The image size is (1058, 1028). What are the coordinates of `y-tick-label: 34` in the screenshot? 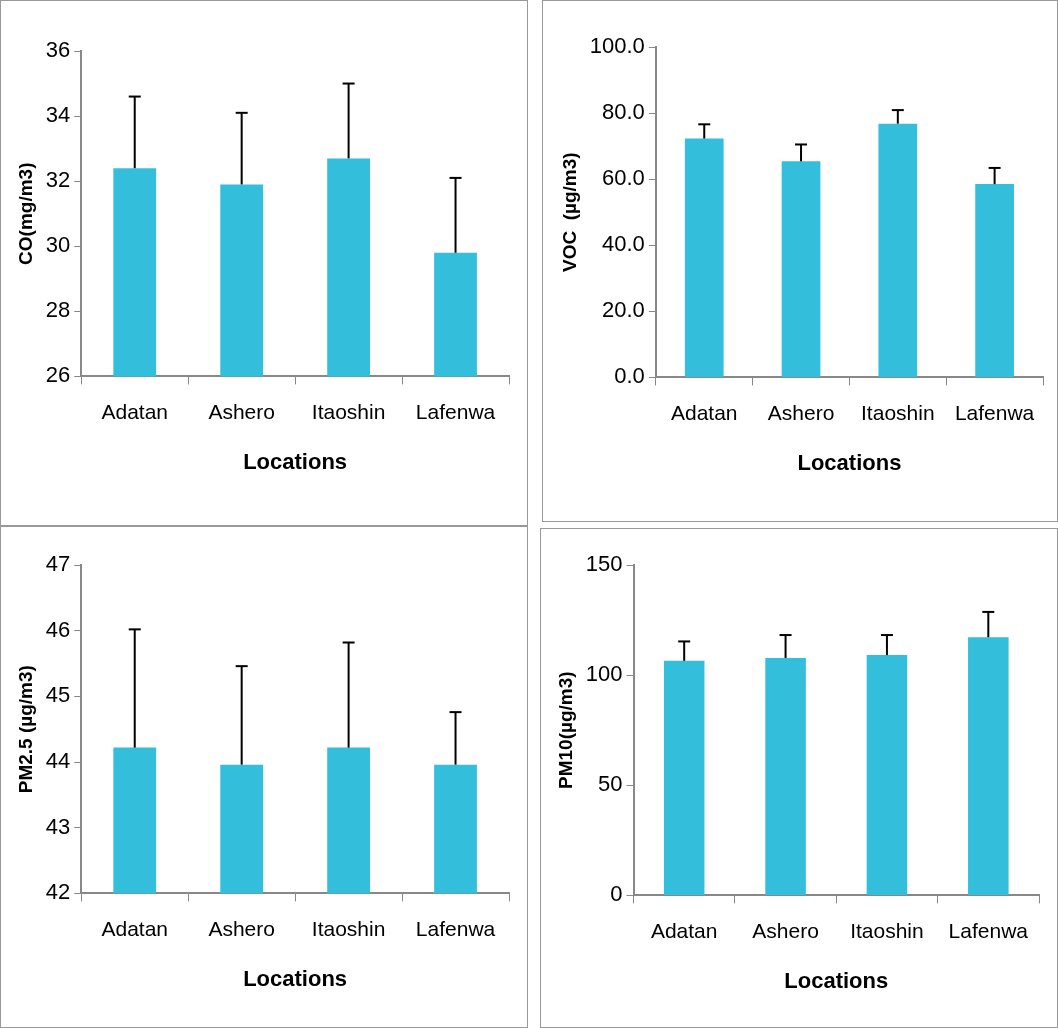 It's located at (58, 115).